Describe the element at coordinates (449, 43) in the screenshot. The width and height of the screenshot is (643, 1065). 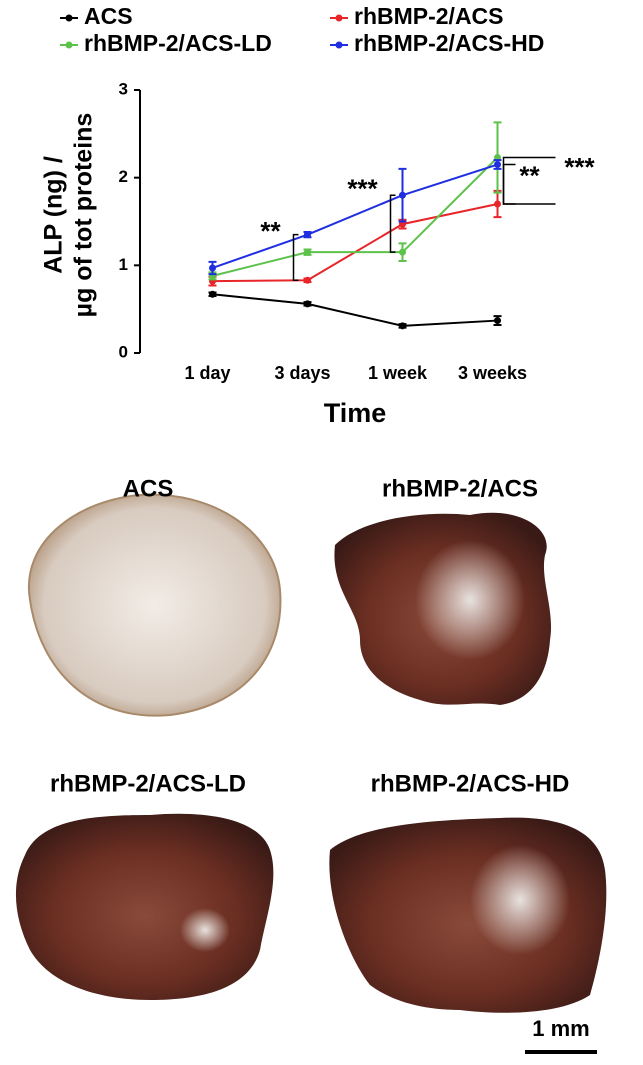
I see `legend-label: rhBMP-2/ACS-HD` at that location.